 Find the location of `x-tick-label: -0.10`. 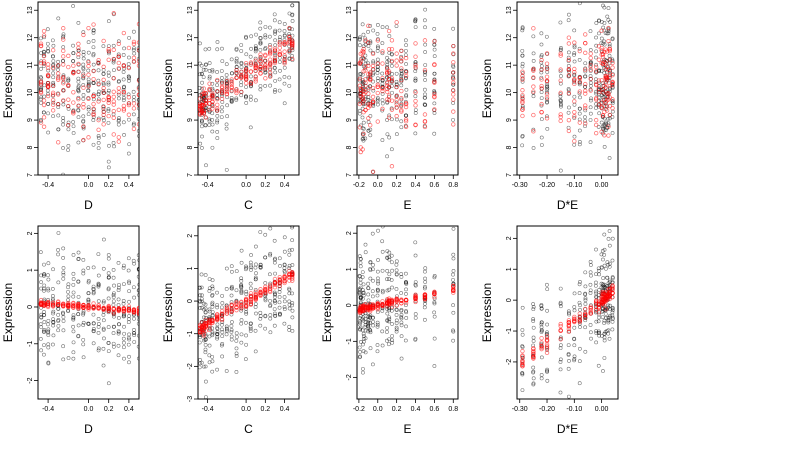

x-tick-label: -0.10 is located at coordinates (574, 409).